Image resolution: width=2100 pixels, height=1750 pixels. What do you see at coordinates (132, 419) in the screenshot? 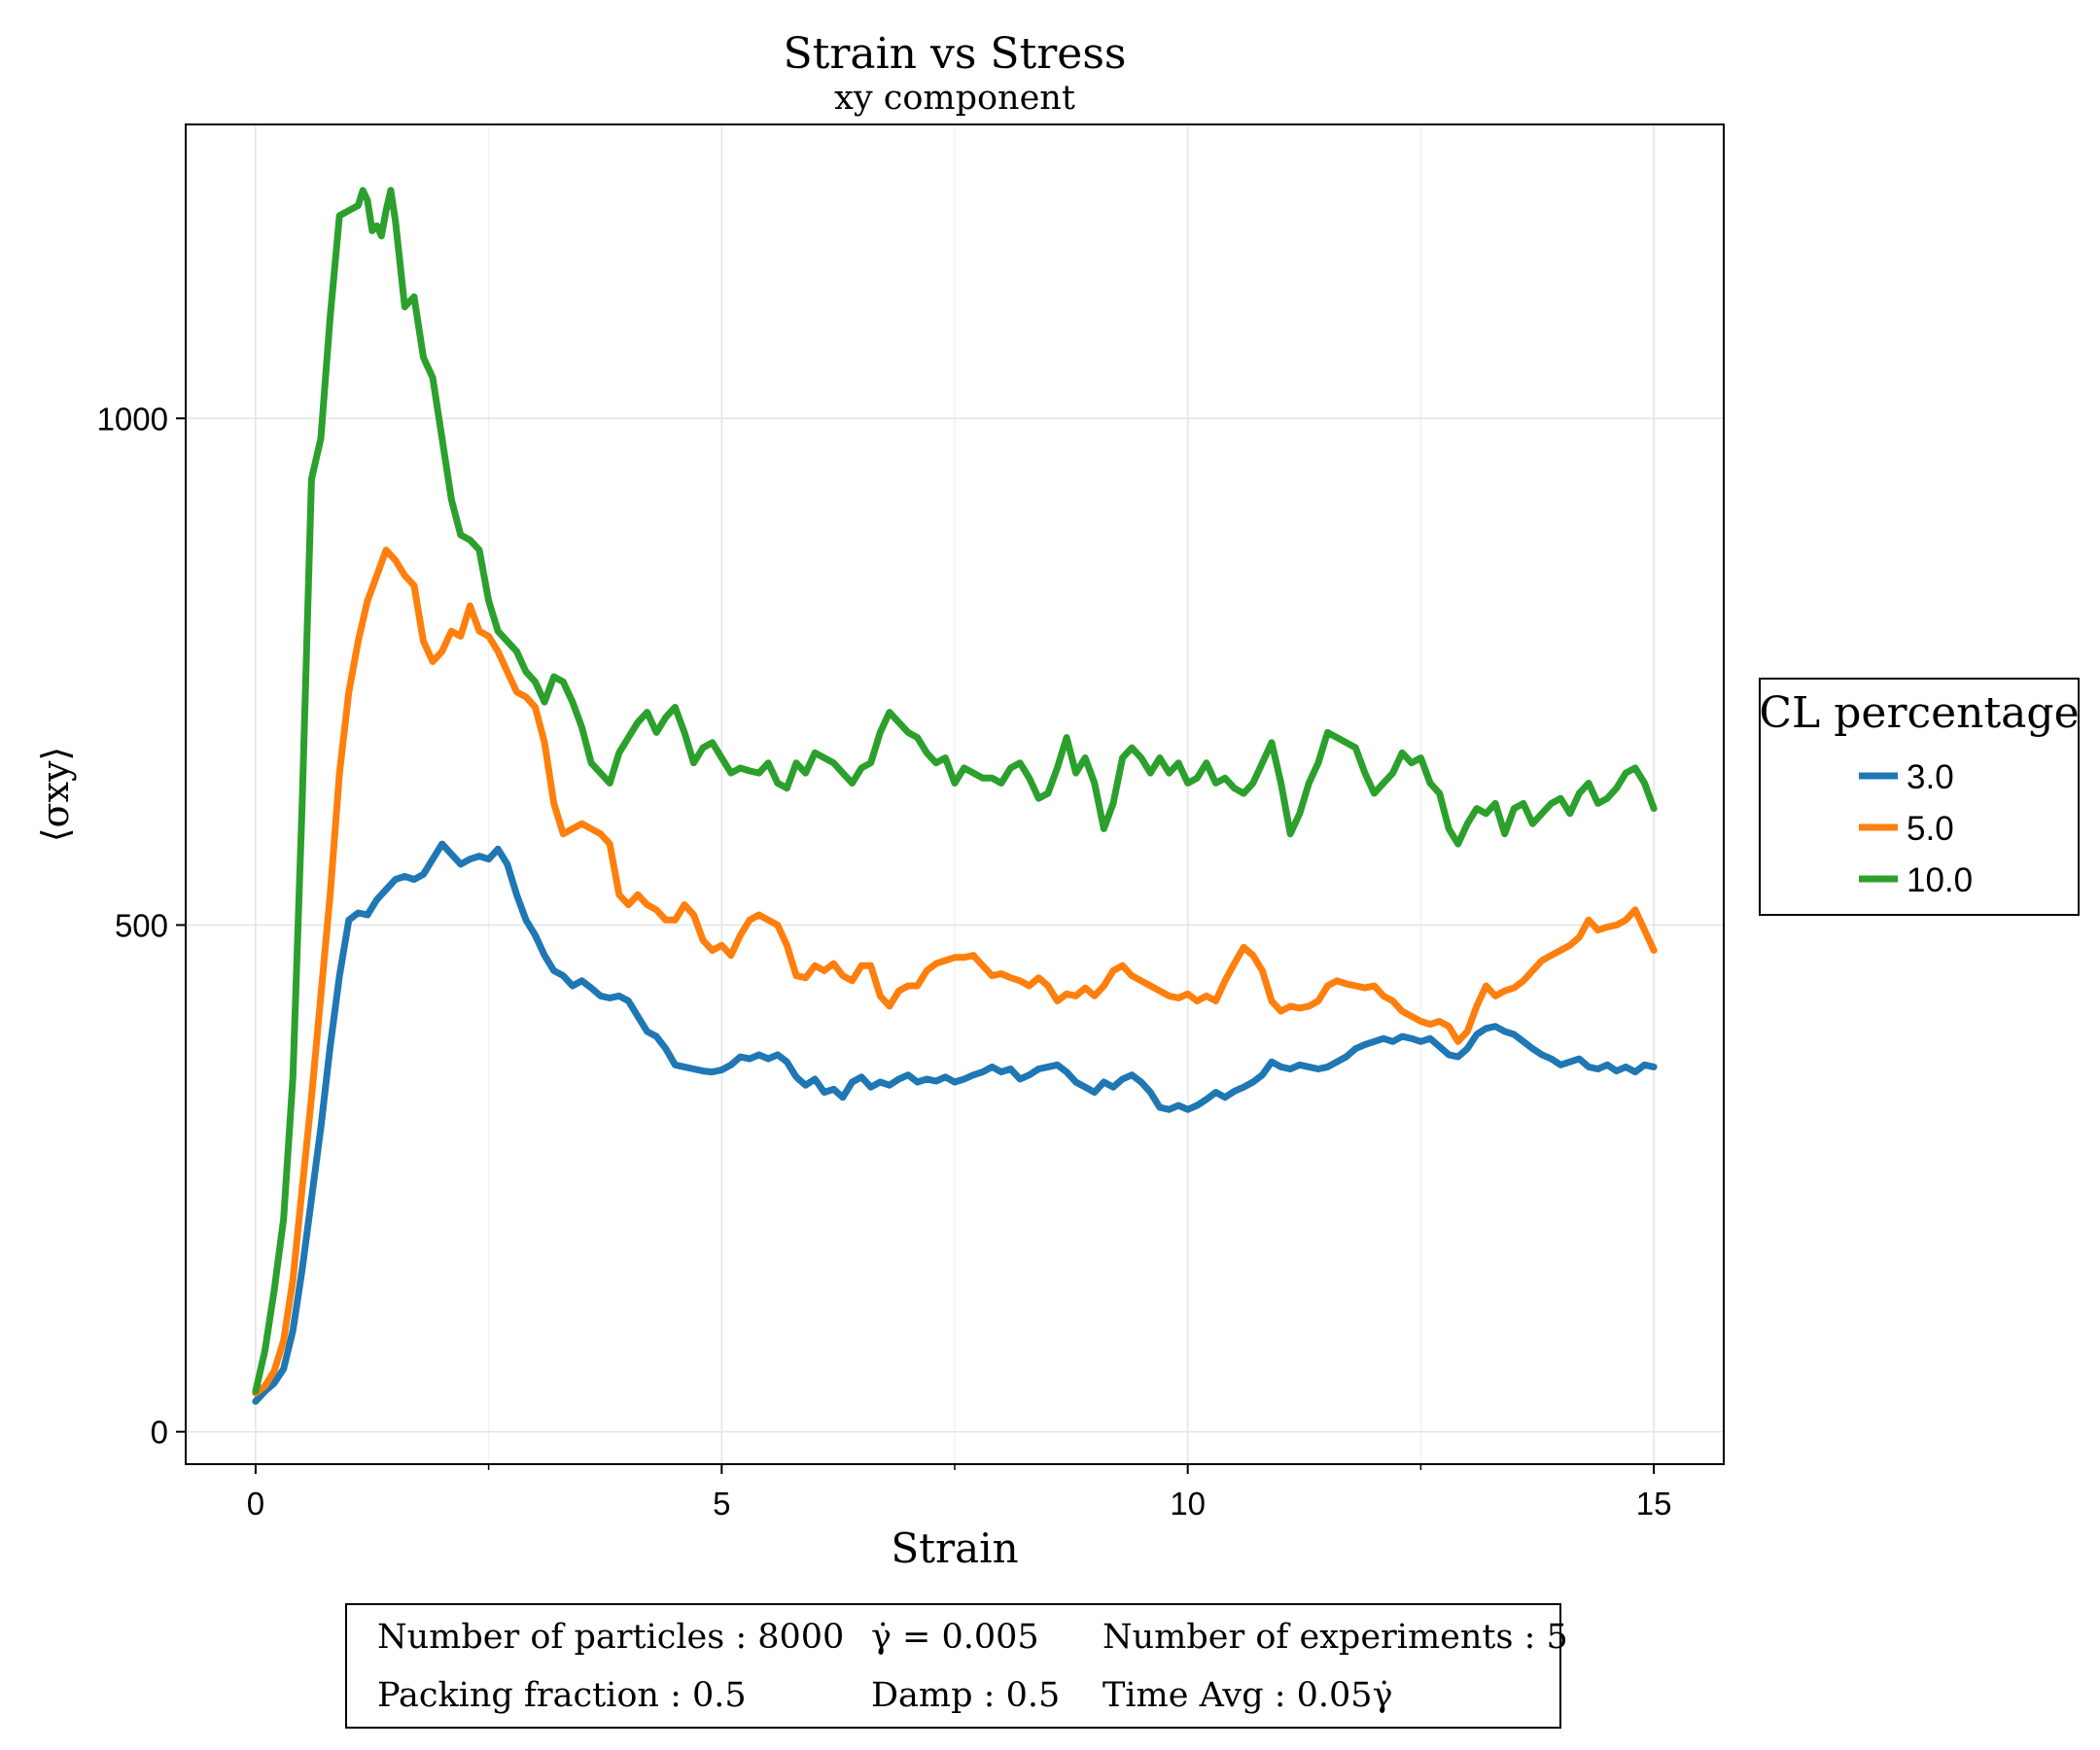
I see `y-tick-label-2: 1000` at bounding box center [132, 419].